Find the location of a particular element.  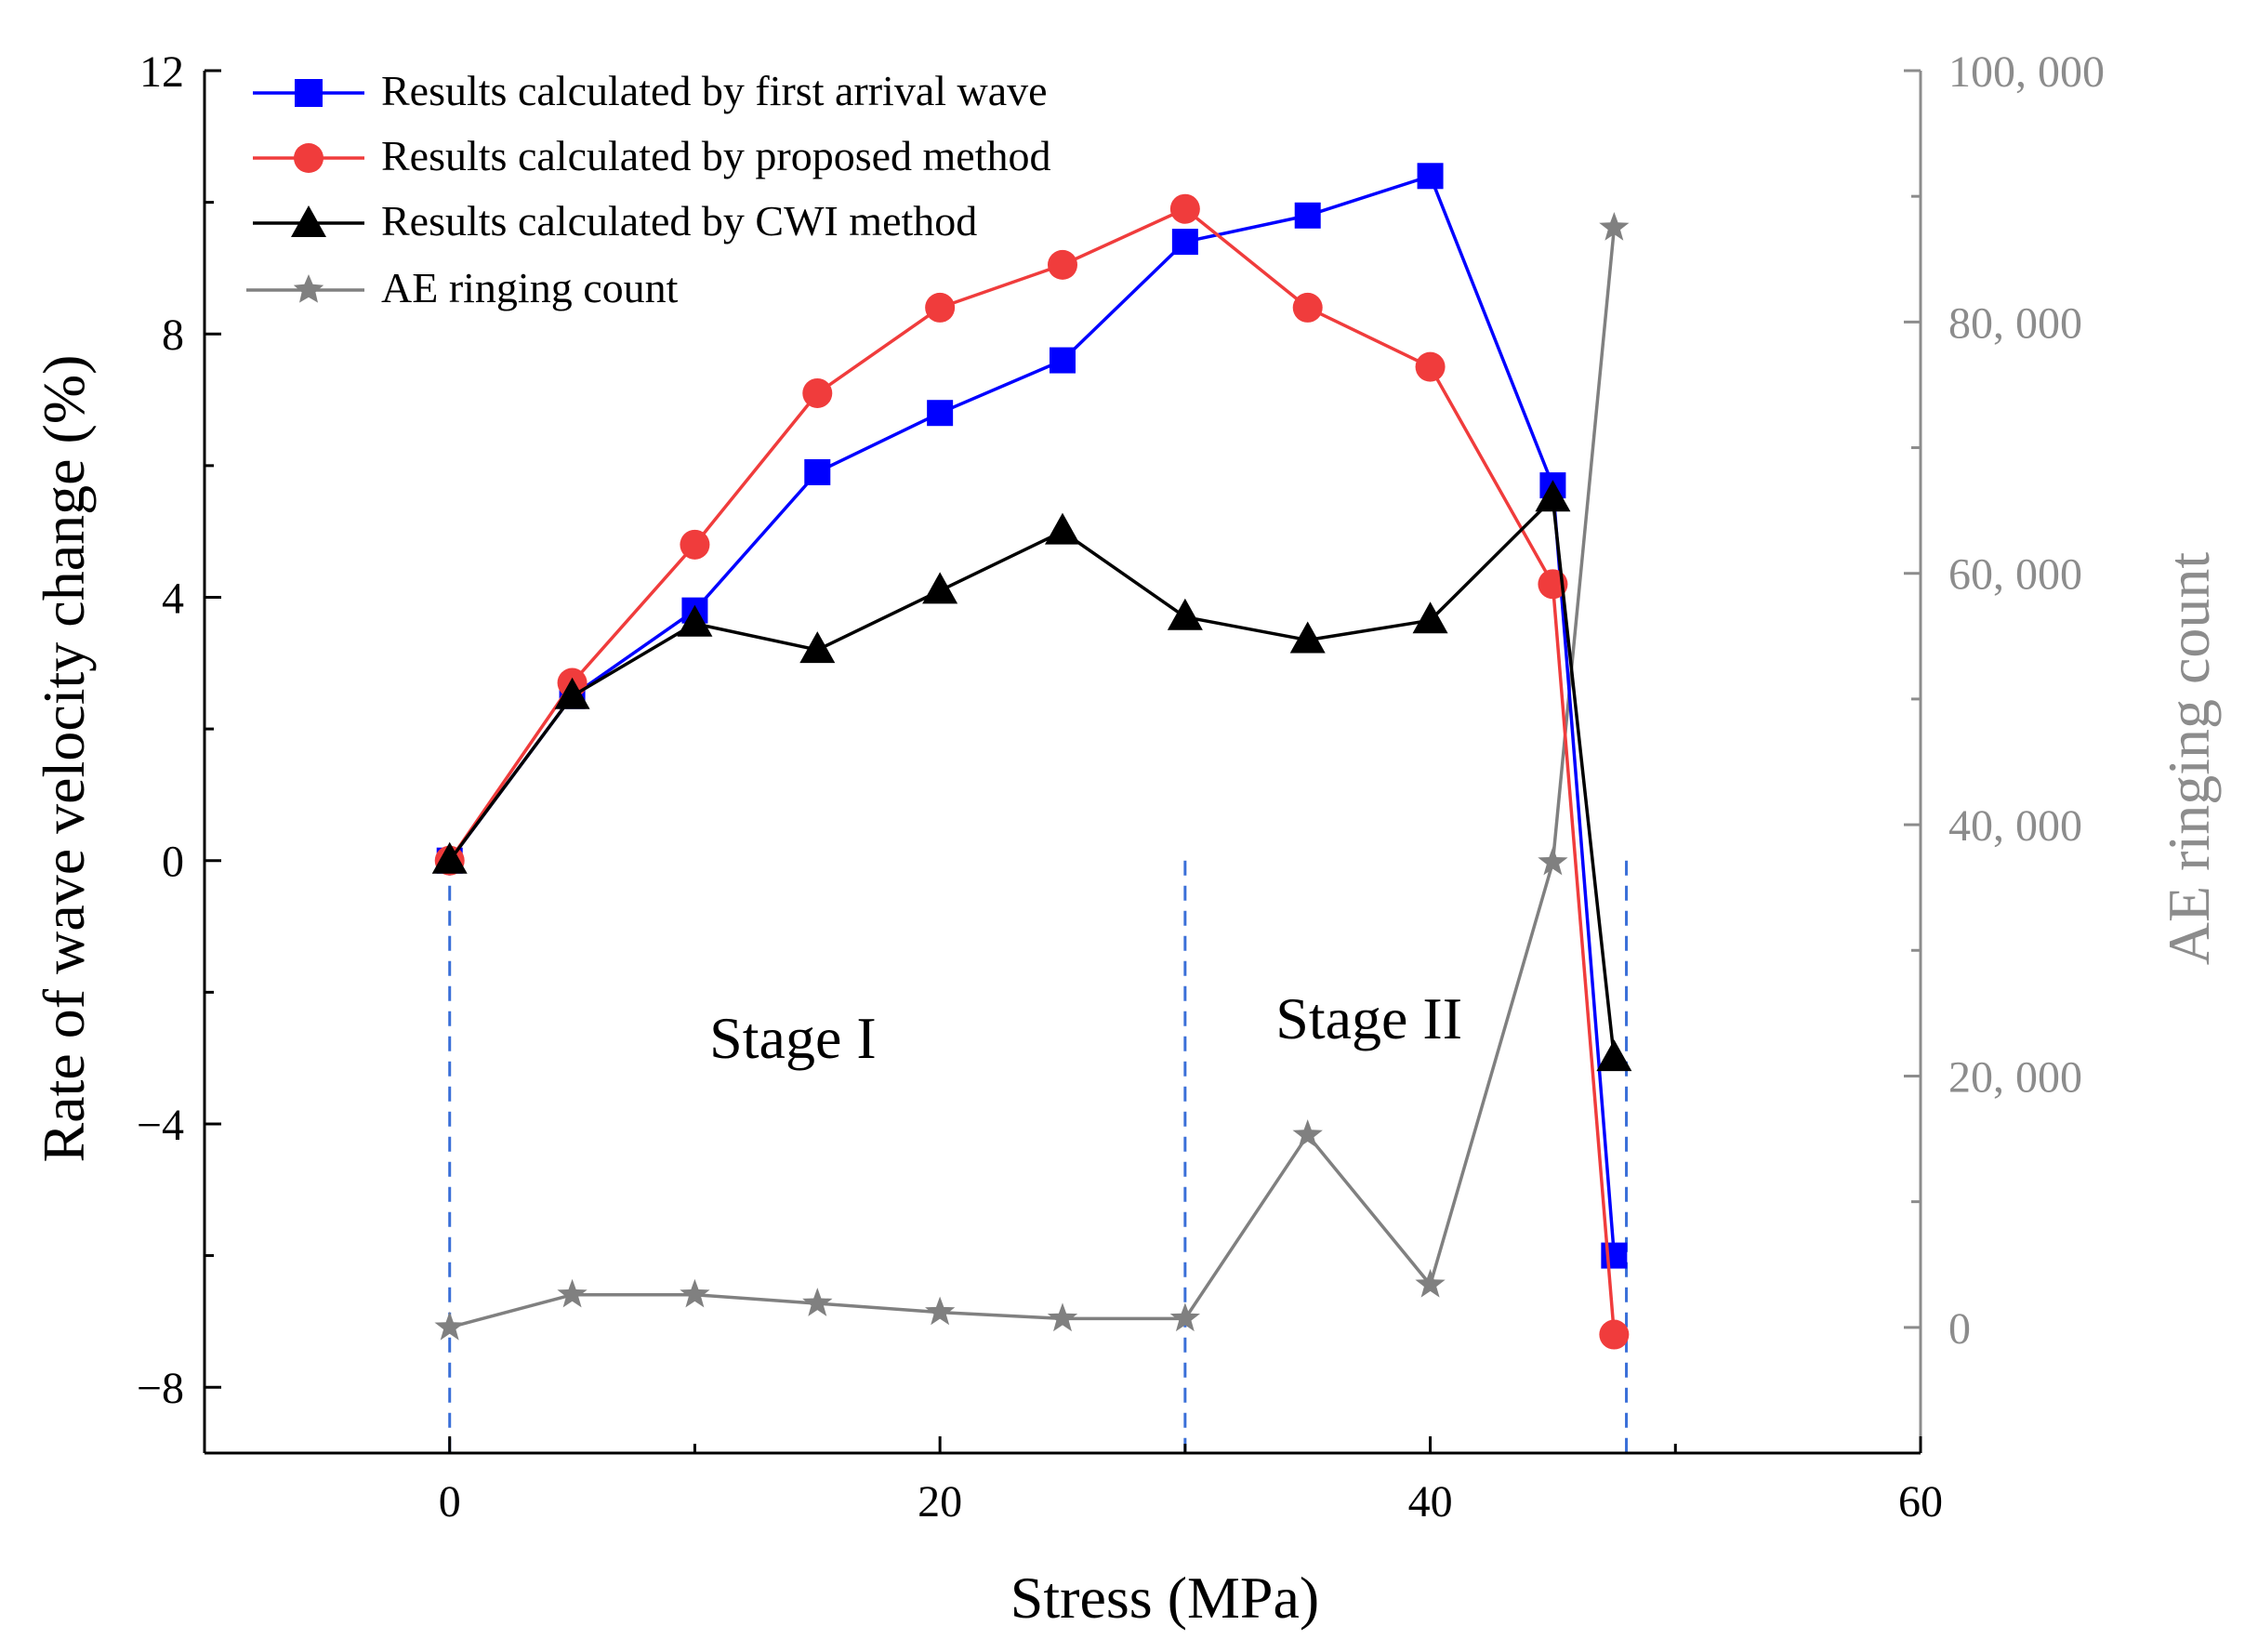

legend-label-ae: AE ringing count is located at coordinates (530, 287).